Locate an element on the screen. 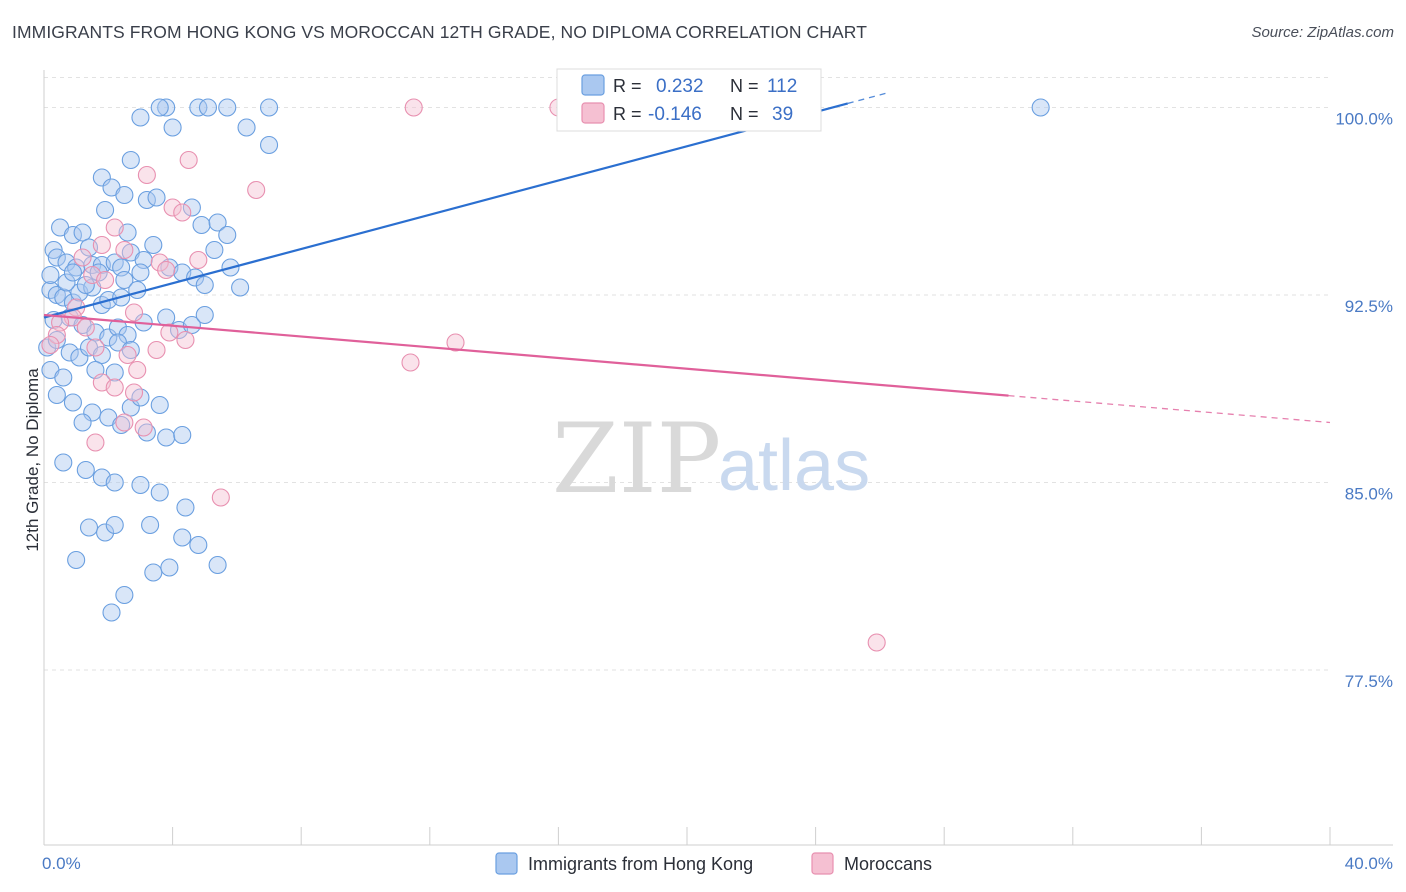 The image size is (1406, 892). watermark: ZIP atlas is located at coordinates (711, 459).